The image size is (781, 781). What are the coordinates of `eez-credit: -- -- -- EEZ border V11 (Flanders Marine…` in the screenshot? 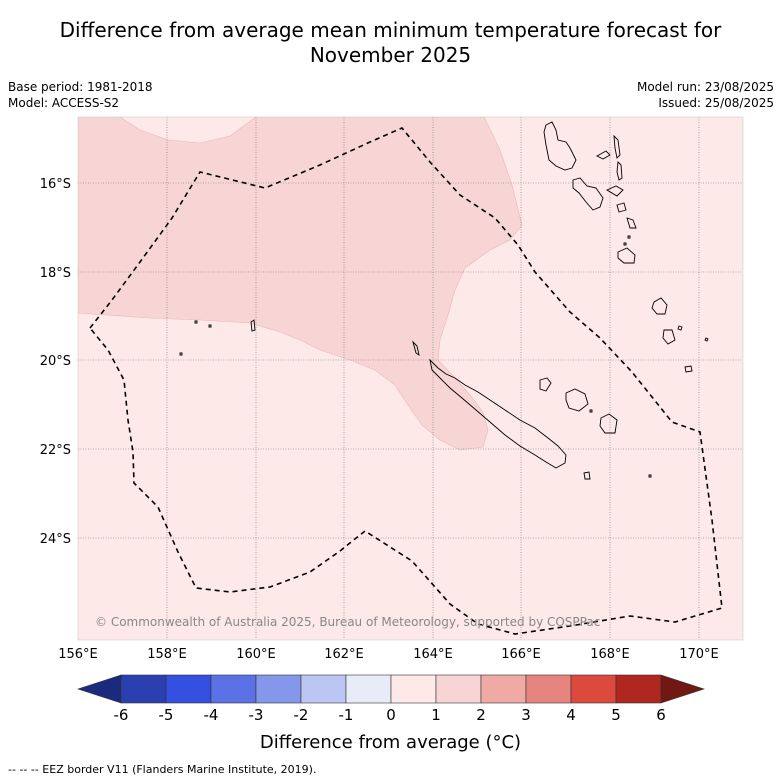 It's located at (162, 769).